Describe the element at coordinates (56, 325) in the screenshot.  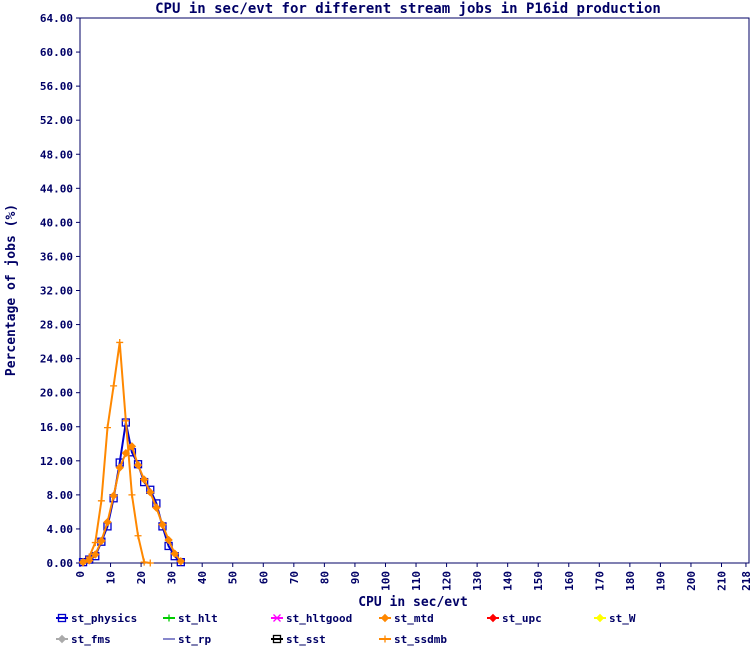
I see `y-tick-label: 28.00` at that location.